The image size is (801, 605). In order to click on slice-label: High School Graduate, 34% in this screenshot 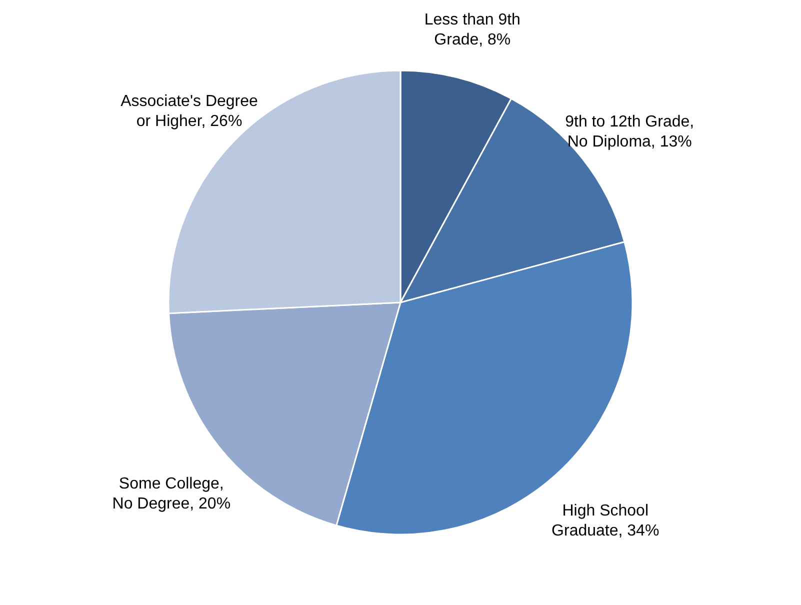, I will do `click(606, 521)`.